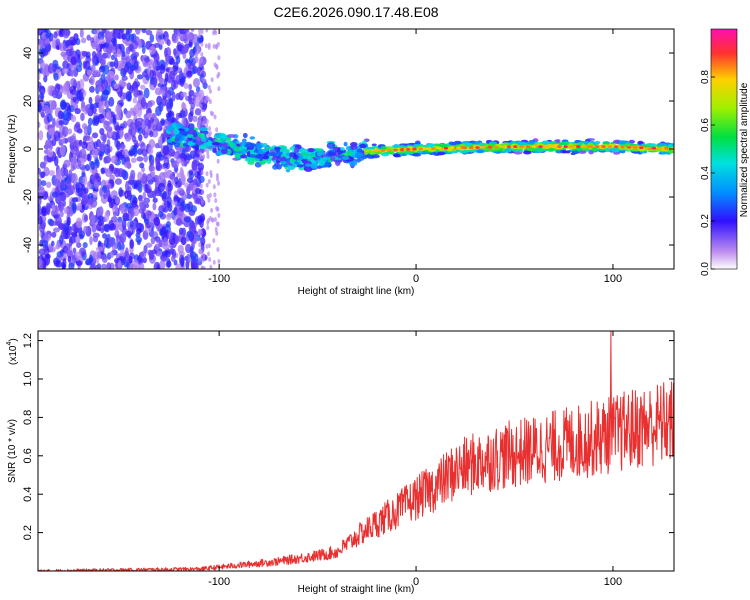 This screenshot has height=600, width=750. What do you see at coordinates (28, 53) in the screenshot?
I see `y-tick-label: 40` at bounding box center [28, 53].